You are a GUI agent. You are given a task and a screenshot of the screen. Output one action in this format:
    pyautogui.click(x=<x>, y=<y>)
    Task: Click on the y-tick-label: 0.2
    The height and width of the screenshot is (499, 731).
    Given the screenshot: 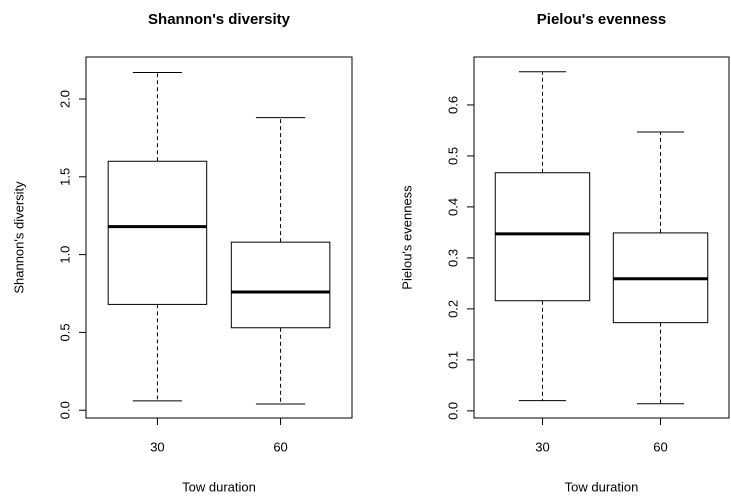 What is the action you would take?
    pyautogui.click(x=452, y=309)
    